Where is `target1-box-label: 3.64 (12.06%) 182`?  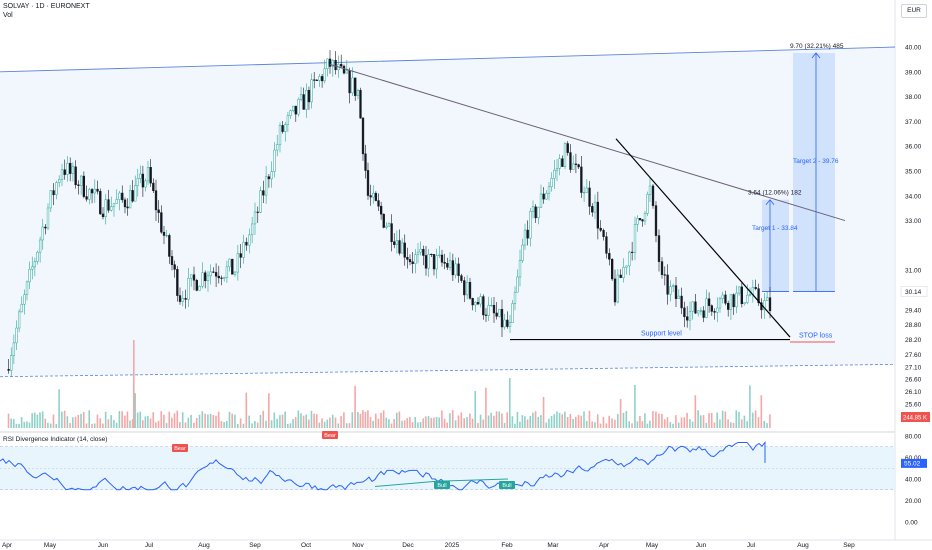
target1-box-label: 3.64 (12.06%) 182 is located at coordinates (775, 193).